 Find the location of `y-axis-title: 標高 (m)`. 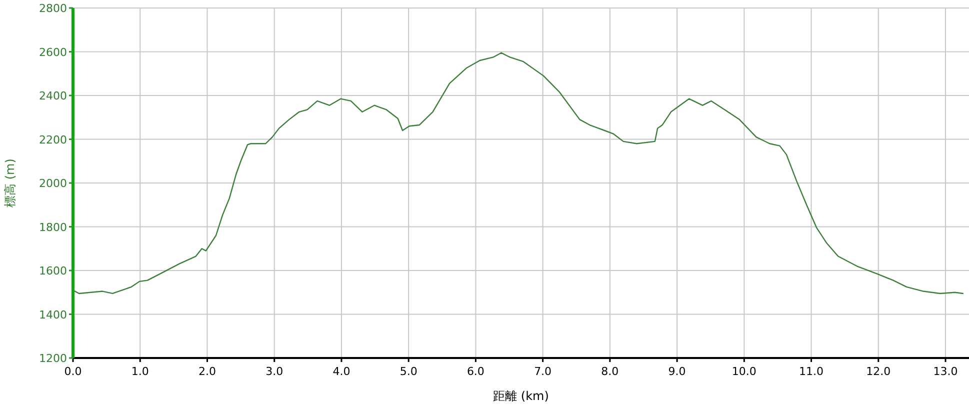

y-axis-title: 標高 (m) is located at coordinates (10, 183).